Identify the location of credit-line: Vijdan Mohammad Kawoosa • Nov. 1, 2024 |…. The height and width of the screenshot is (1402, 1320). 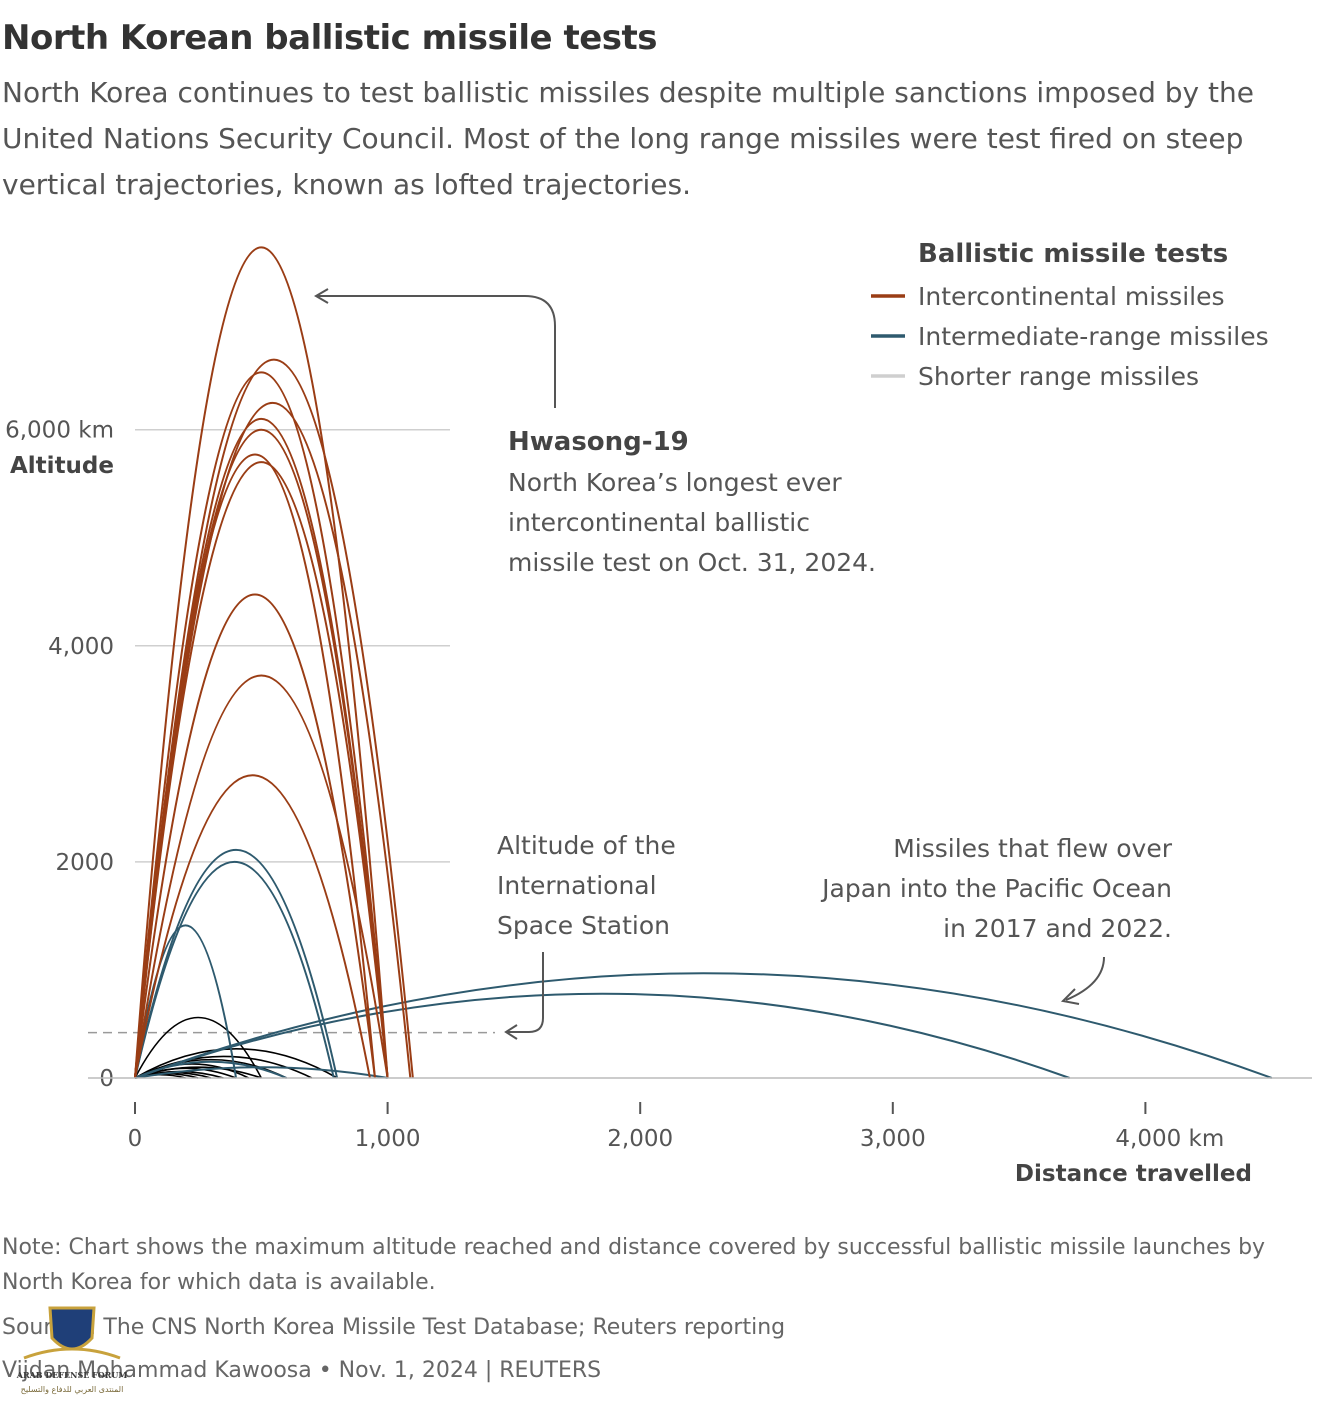
(302, 1370).